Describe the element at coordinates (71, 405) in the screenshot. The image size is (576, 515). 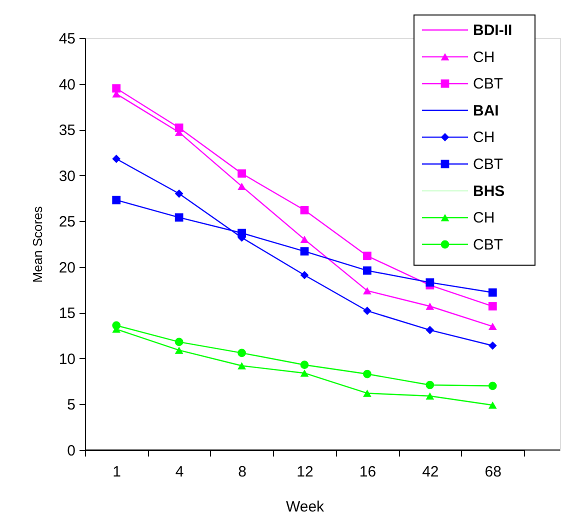
I see `y-tick-label: 5` at that location.